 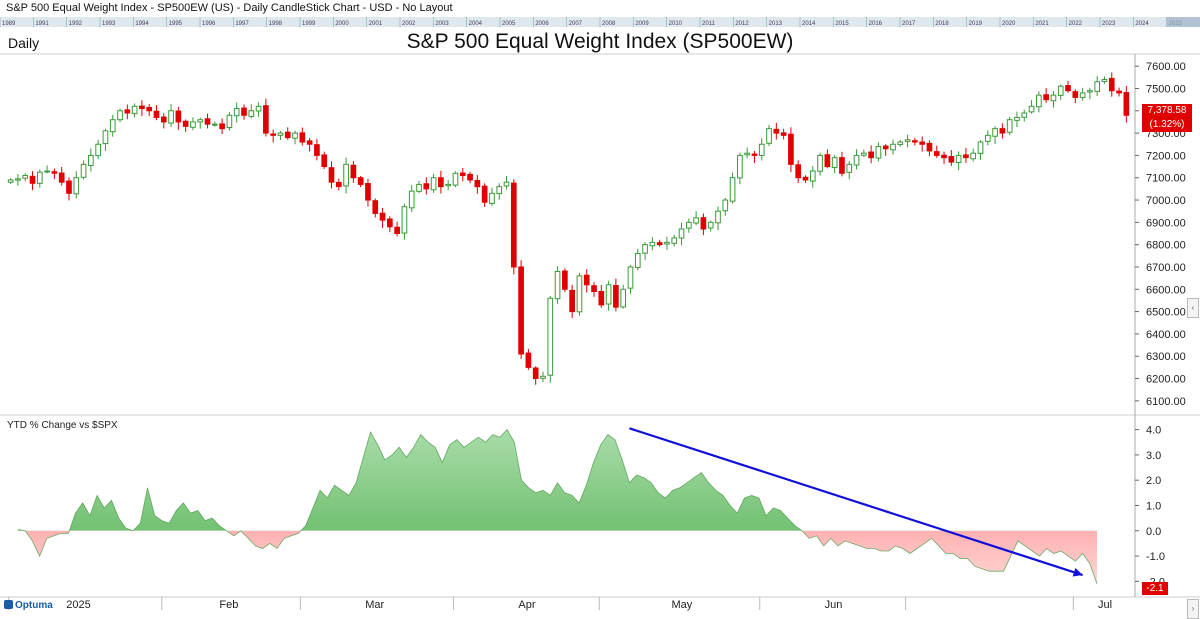 What do you see at coordinates (62, 425) in the screenshot?
I see `indicator-title: YTD % Change vs $SPX` at bounding box center [62, 425].